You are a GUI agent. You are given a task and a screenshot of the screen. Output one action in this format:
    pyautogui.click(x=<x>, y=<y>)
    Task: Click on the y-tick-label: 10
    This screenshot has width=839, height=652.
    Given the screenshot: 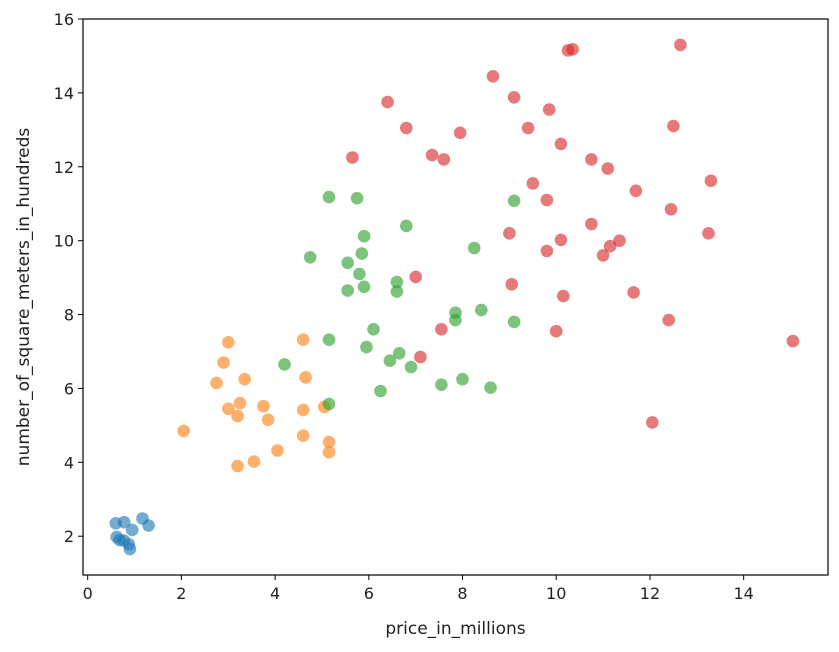 What is the action you would take?
    pyautogui.click(x=64, y=241)
    